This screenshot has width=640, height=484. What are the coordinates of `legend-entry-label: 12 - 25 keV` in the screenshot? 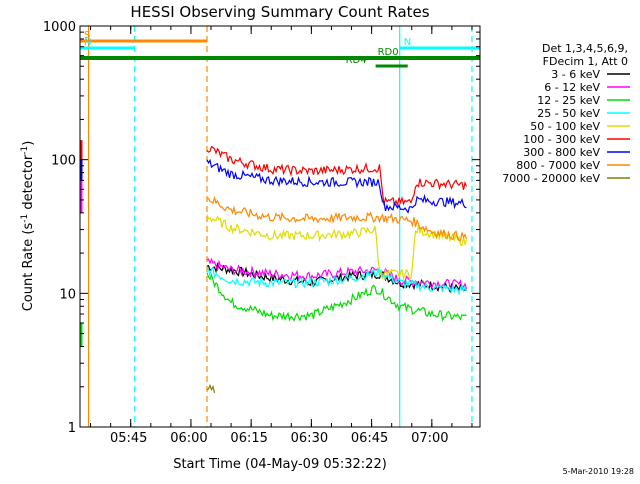 It's located at (568, 100).